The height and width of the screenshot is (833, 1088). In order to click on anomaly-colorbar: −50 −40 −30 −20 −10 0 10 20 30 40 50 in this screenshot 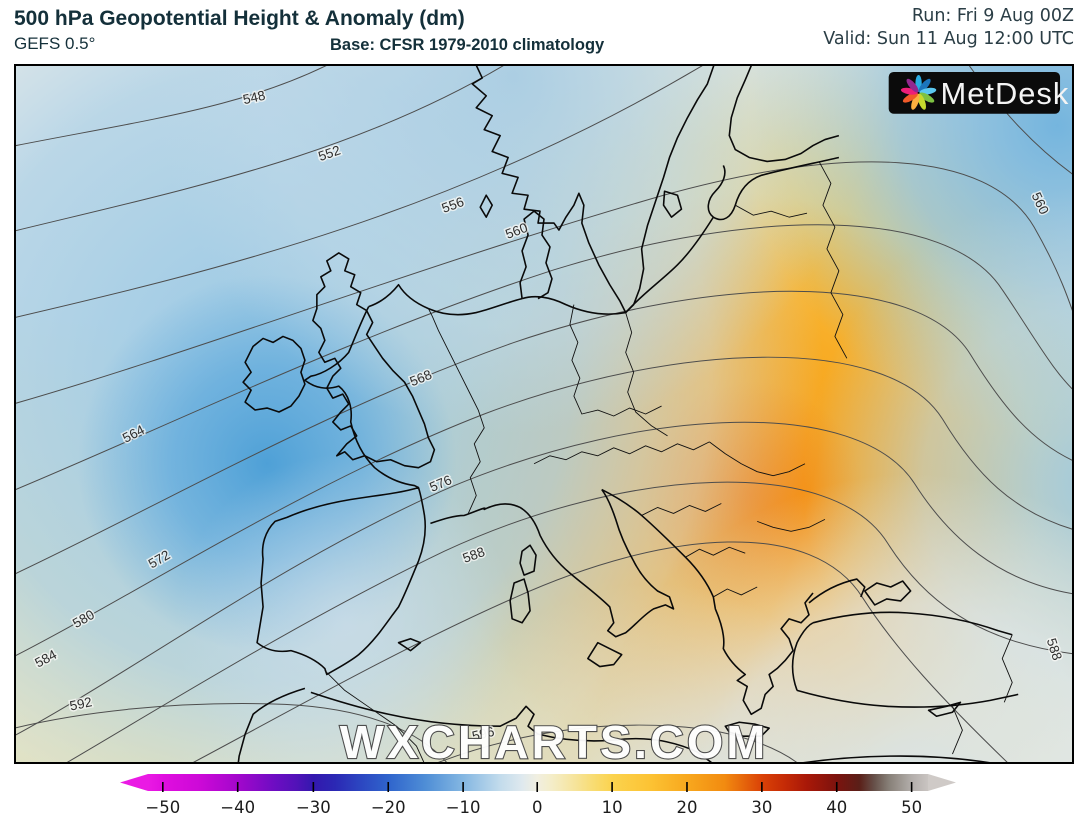, I will do `click(544, 799)`.